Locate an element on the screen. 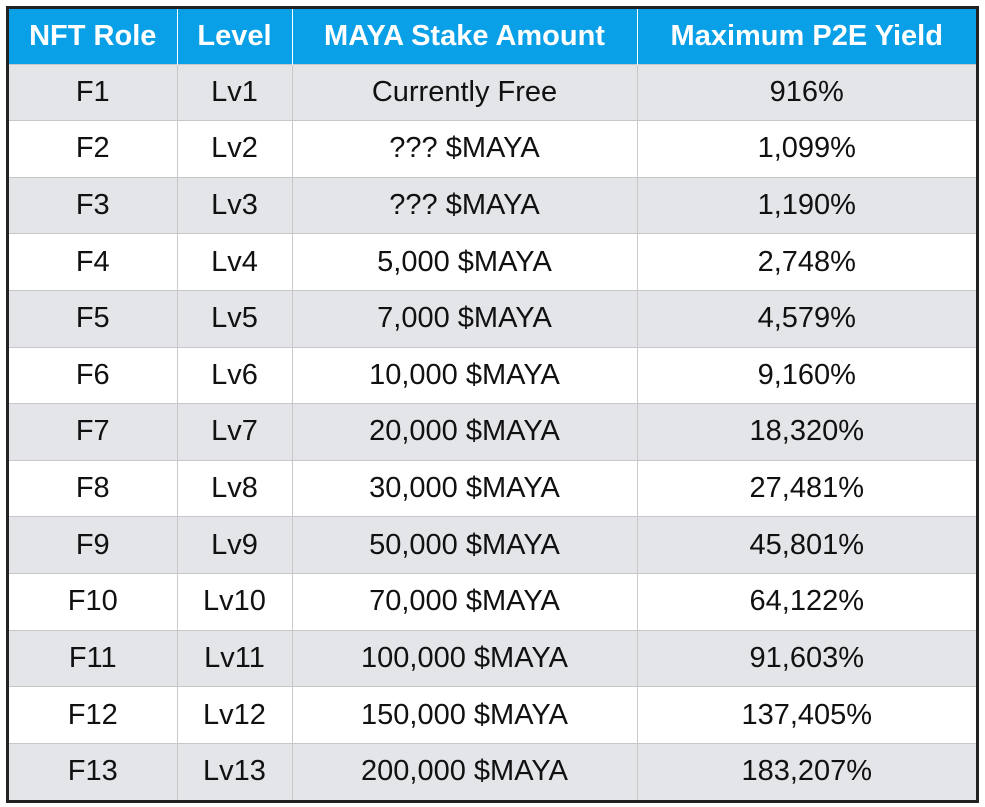 Image resolution: width=985 pixels, height=807 pixels. cell-max-yield: 45,801% is located at coordinates (806, 545).